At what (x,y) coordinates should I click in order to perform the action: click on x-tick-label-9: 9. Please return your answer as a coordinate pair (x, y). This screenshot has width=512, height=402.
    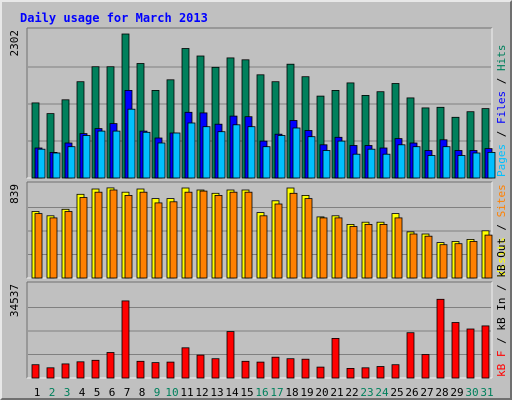
    Looking at the image, I should click on (157, 392).